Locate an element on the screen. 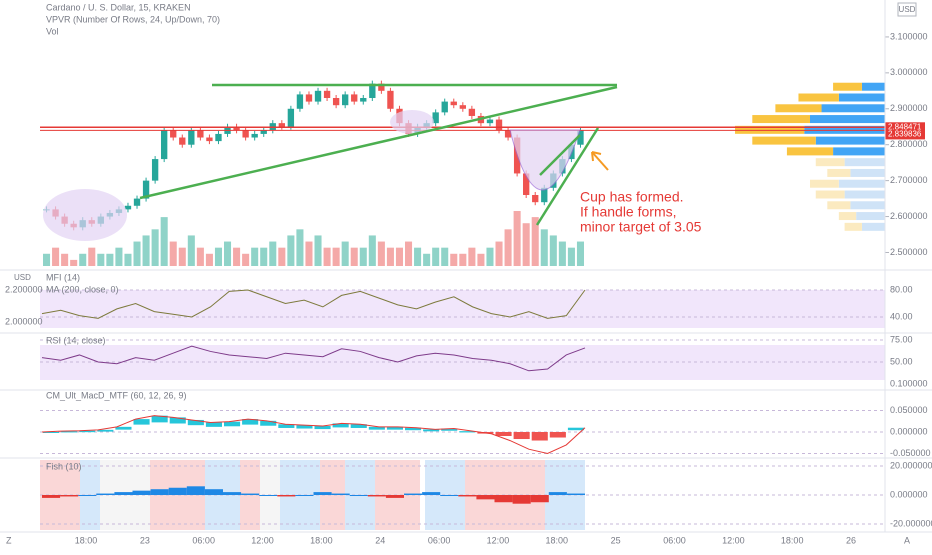  price-label-box is located at coordinates (905, 127).